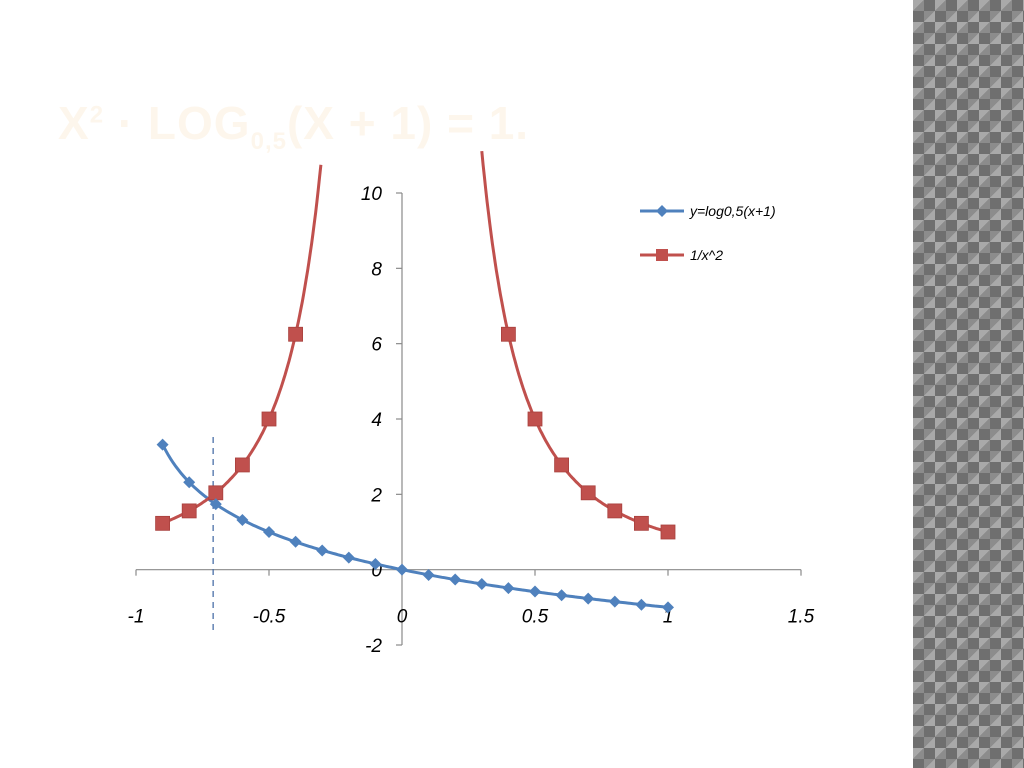  Describe the element at coordinates (968, 384) in the screenshot. I see `side-pattern-strip` at that location.